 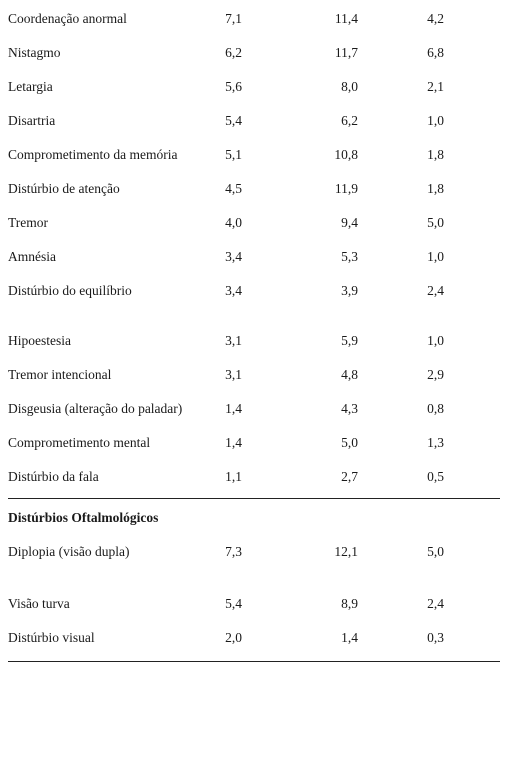 I want to click on symptom-label: Letargia, so click(x=30, y=86).